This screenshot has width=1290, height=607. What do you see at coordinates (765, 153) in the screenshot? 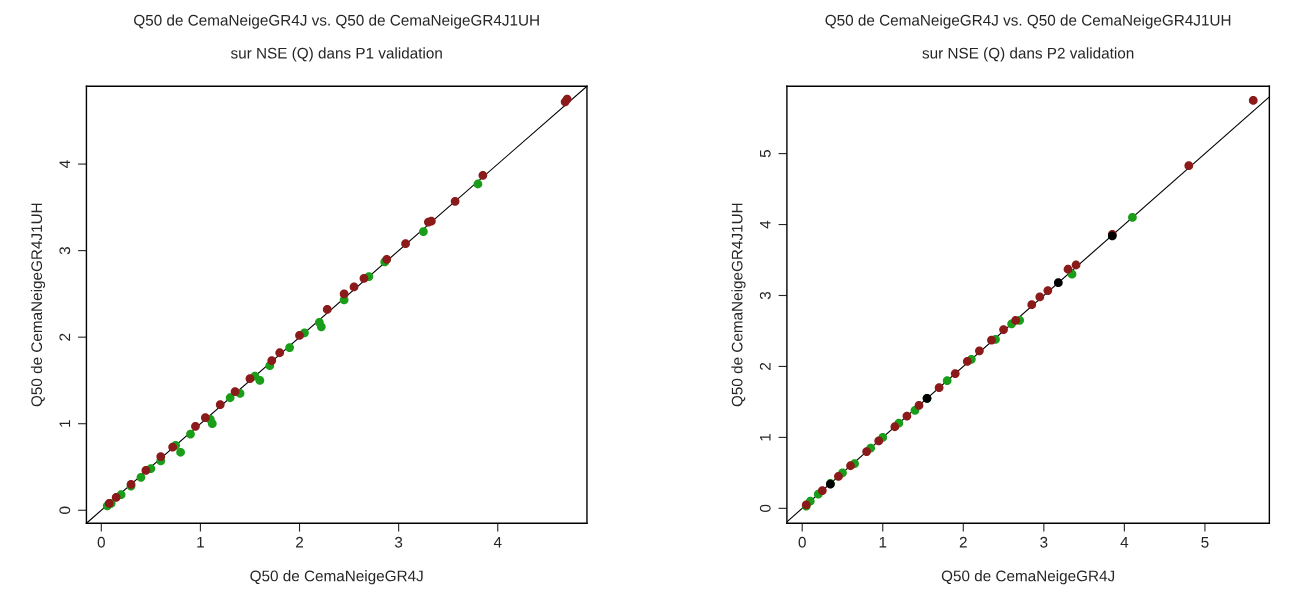
I see `y-tick-label: 5` at bounding box center [765, 153].